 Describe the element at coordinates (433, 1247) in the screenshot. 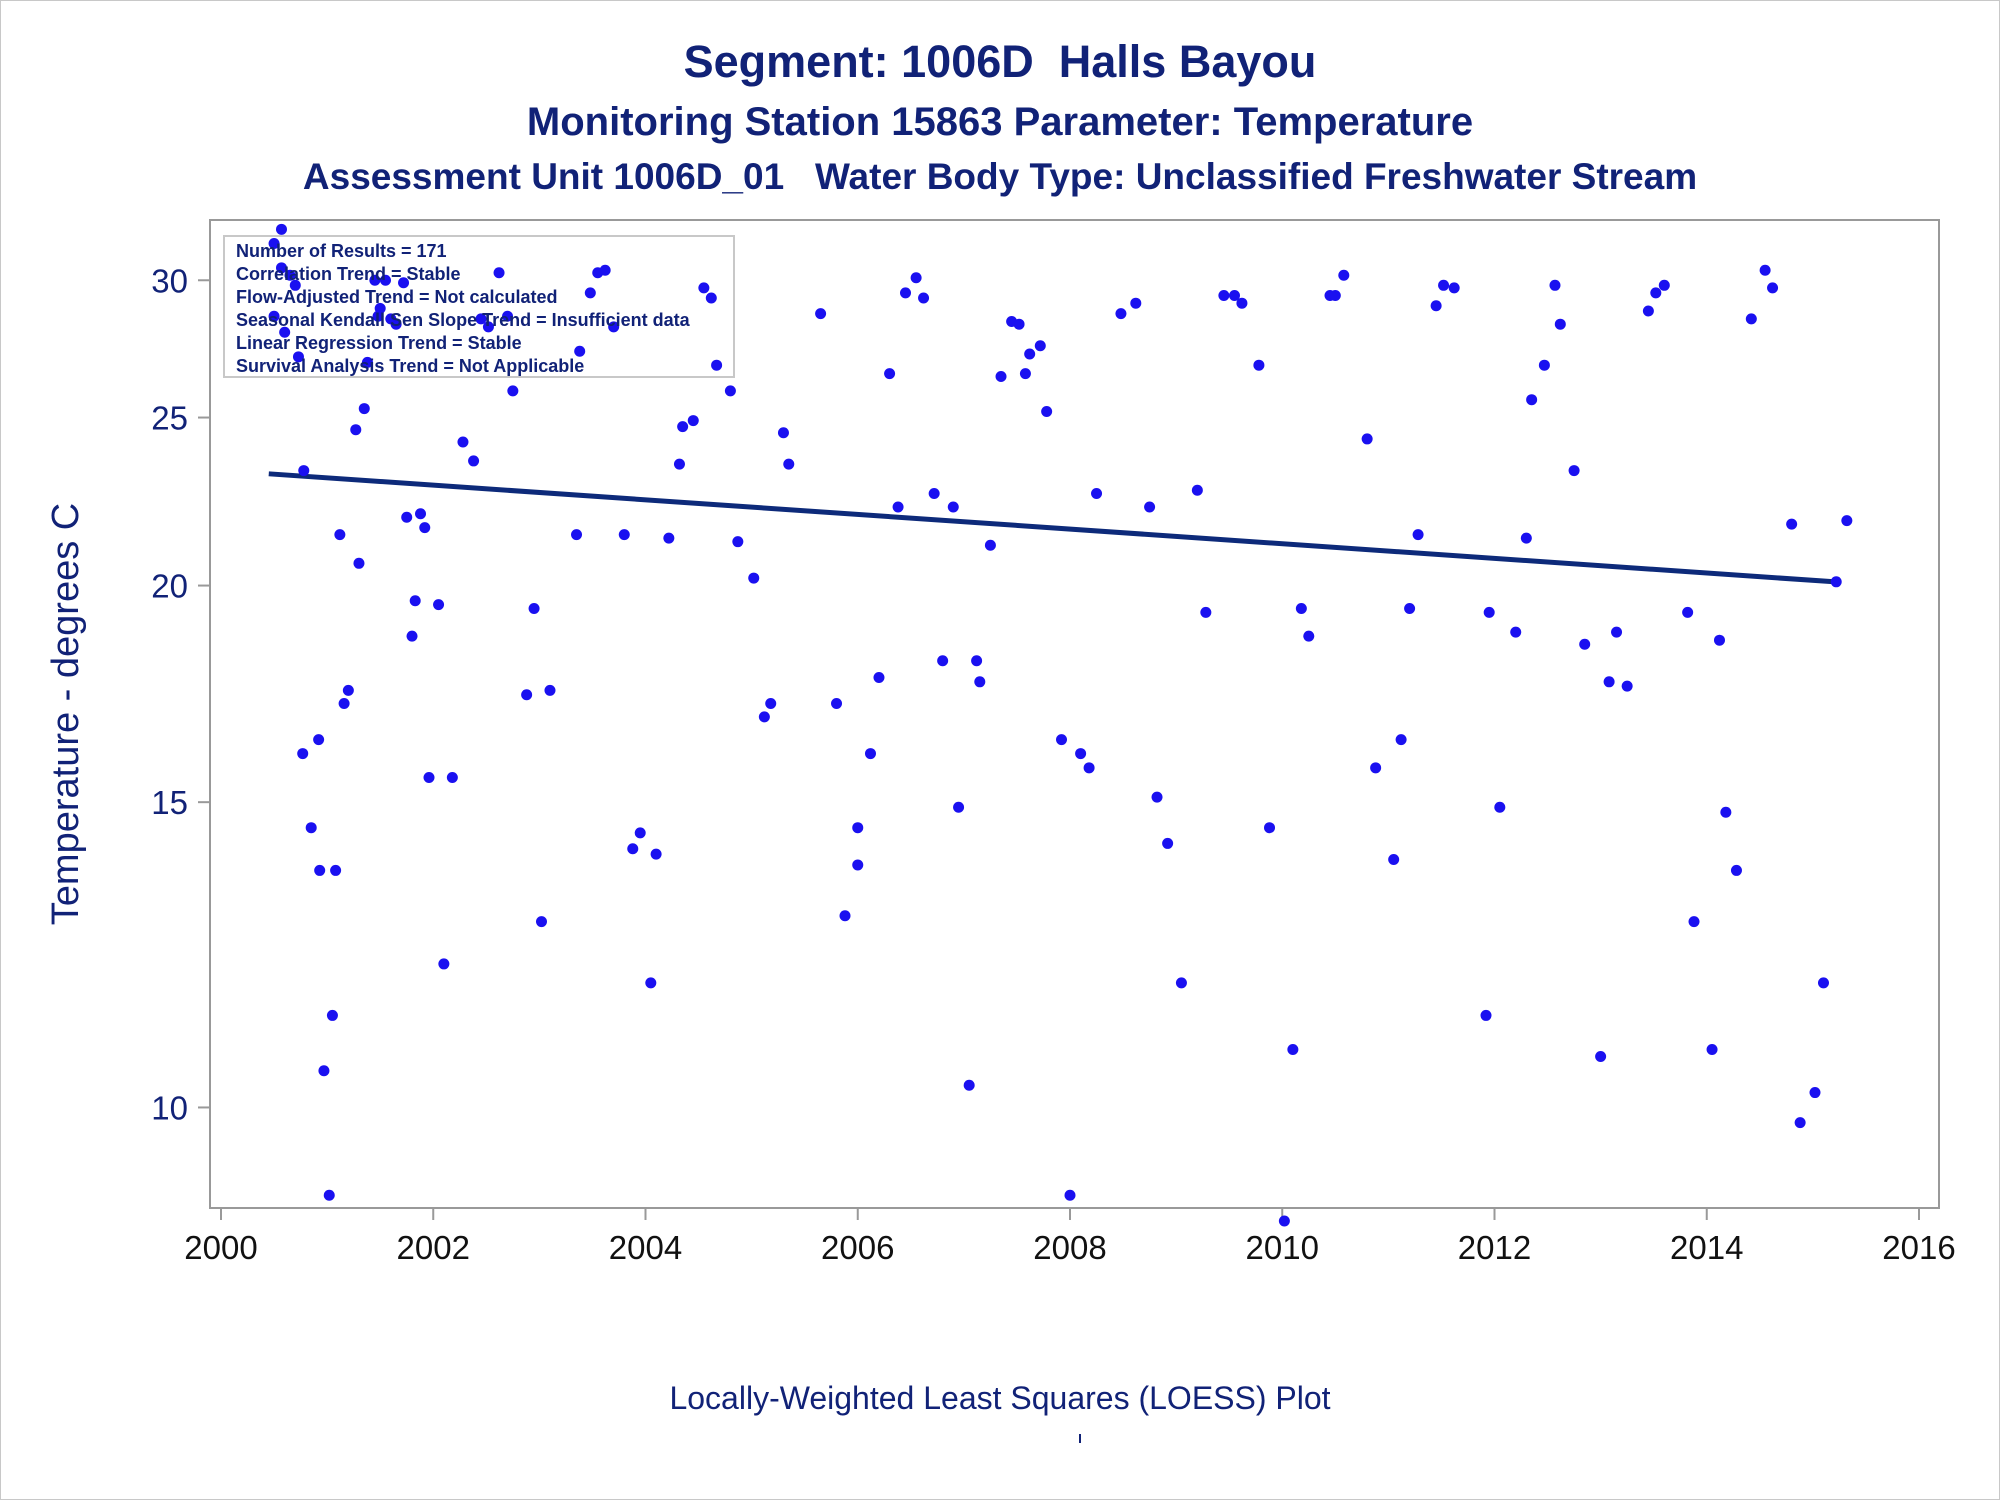

I see `x-tick-label: 2002` at that location.